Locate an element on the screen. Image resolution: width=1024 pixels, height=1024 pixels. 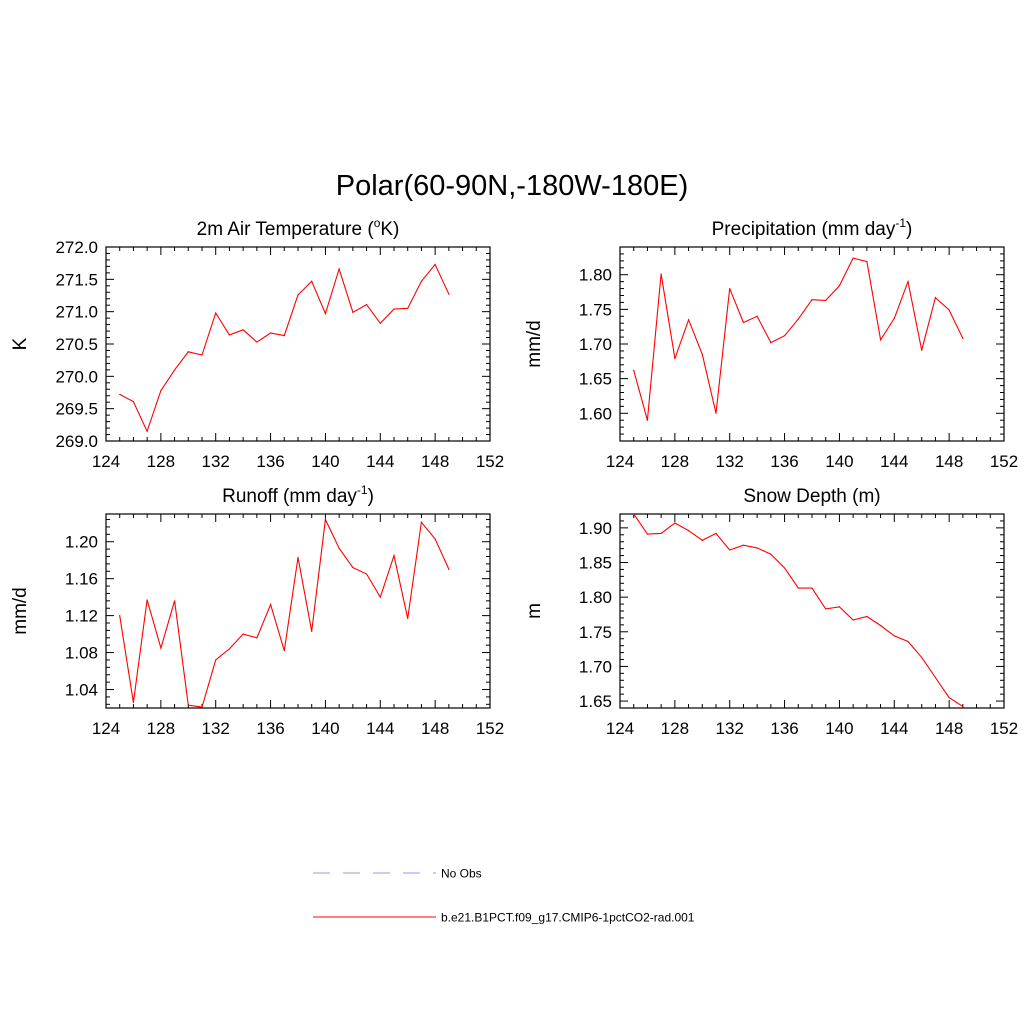
legend-label: No Obs is located at coordinates (461, 874).